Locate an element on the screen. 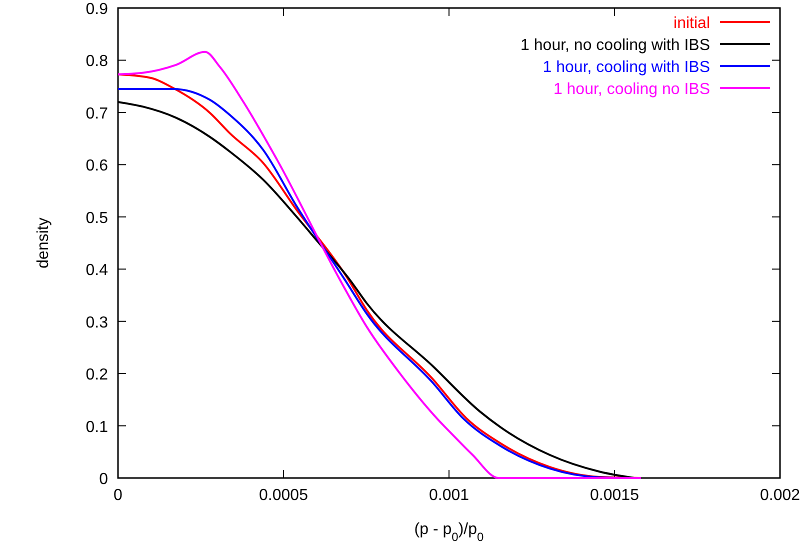 The width and height of the screenshot is (802, 554). legend-label: 1 hour, cooling with IBS is located at coordinates (626, 67).